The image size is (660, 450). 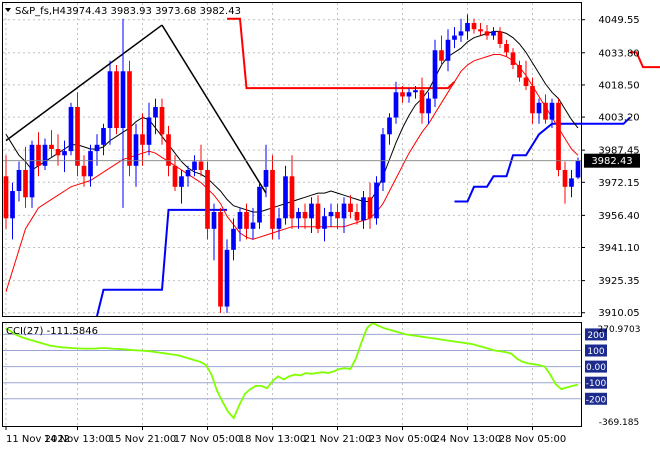 What do you see at coordinates (337, 439) in the screenshot?
I see `x-tick-label: 21 Nov 21:00` at bounding box center [337, 439].